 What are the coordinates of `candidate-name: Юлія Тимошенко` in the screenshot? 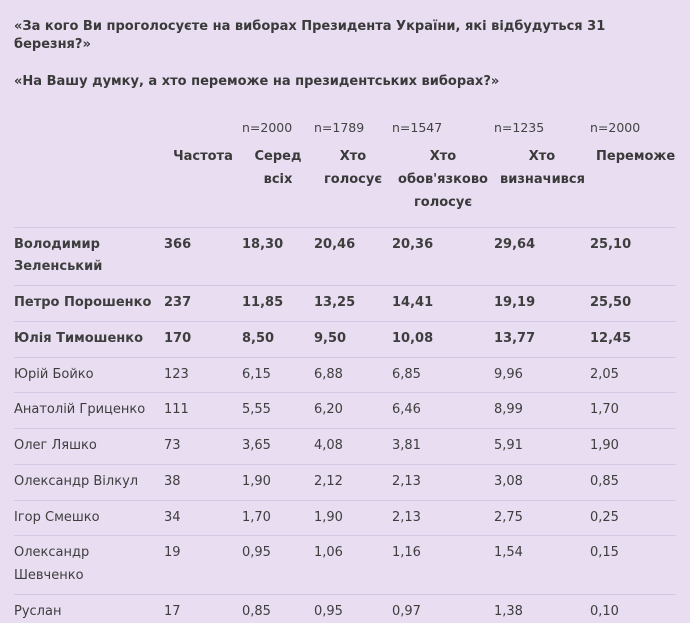 It's located at (89, 339).